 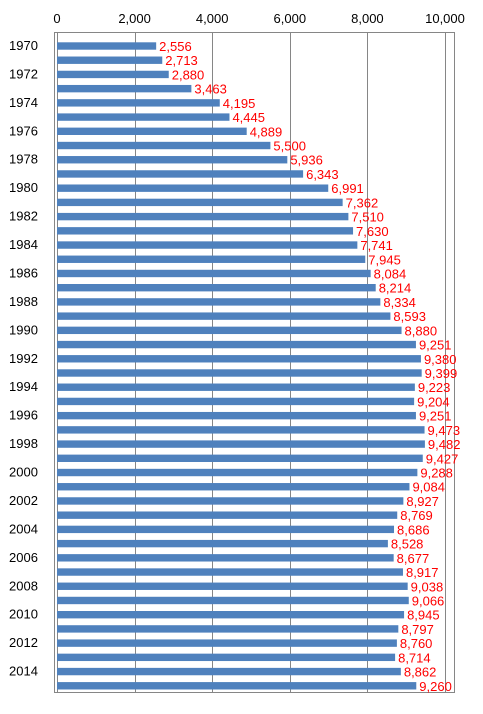 What do you see at coordinates (414, 657) in the screenshot?
I see `data-label: 8,714` at bounding box center [414, 657].